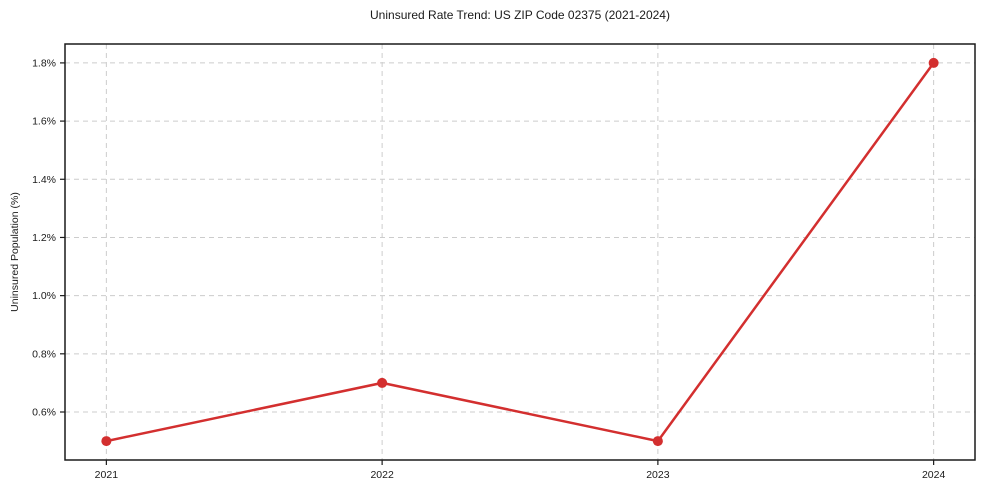 This screenshot has height=490, width=989. I want to click on x-tick-label: 2023, so click(658, 475).